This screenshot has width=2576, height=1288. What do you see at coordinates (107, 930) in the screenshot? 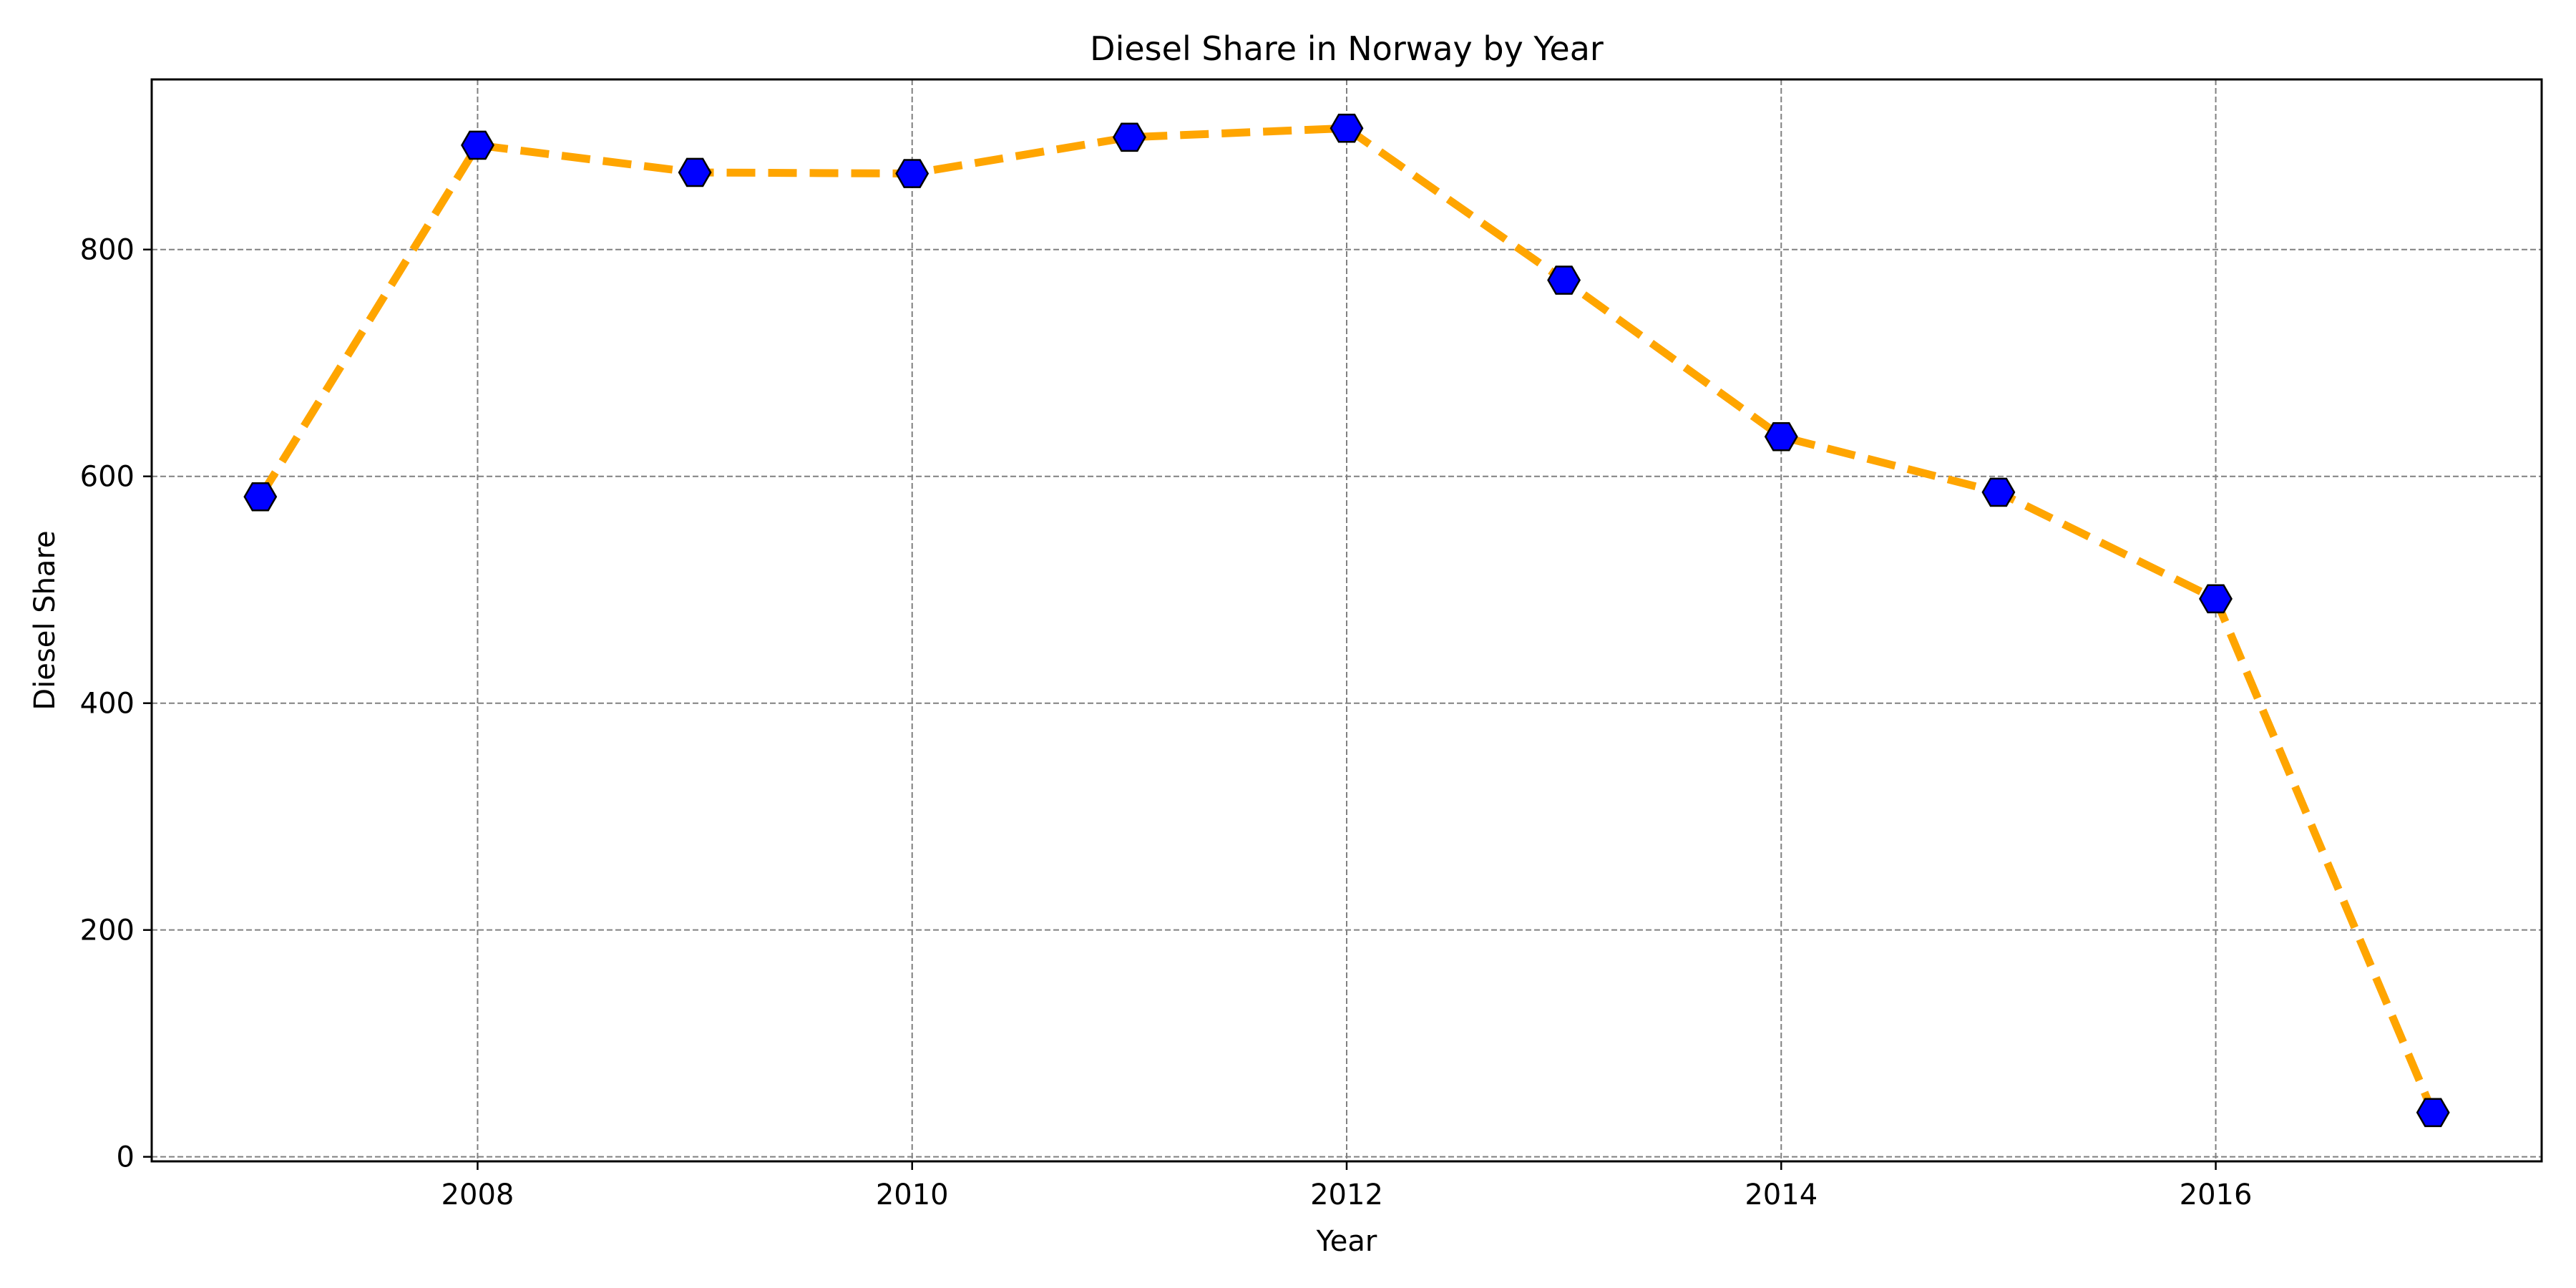
I see `y-tick-label: 200` at bounding box center [107, 930].